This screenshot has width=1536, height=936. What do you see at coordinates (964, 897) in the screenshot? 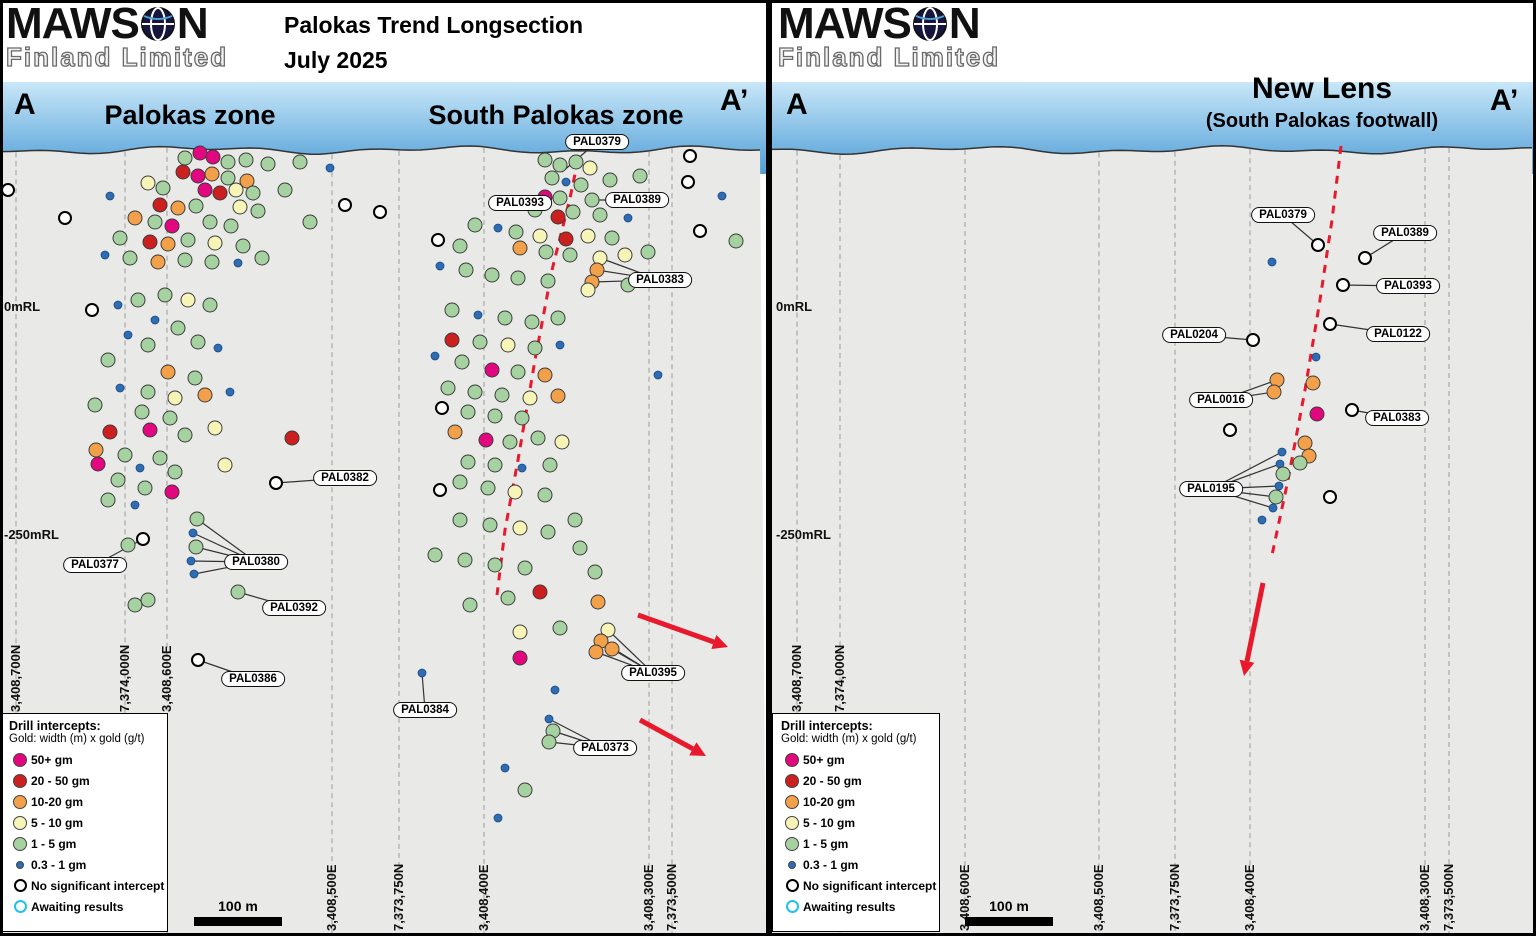
I see `coordinate-label: 3,408,600E` at bounding box center [964, 897].